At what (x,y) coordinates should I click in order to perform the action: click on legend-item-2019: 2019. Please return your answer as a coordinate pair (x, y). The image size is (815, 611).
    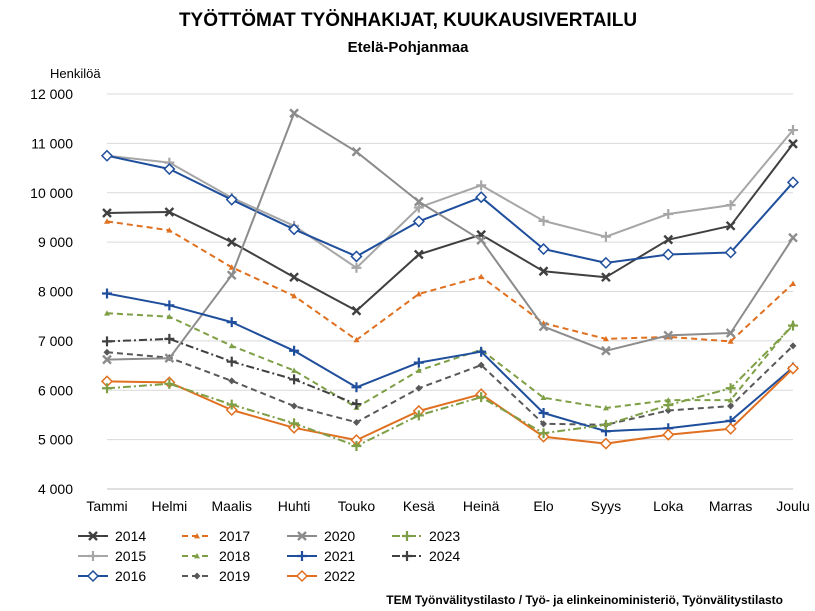
    Looking at the image, I should click on (216, 576).